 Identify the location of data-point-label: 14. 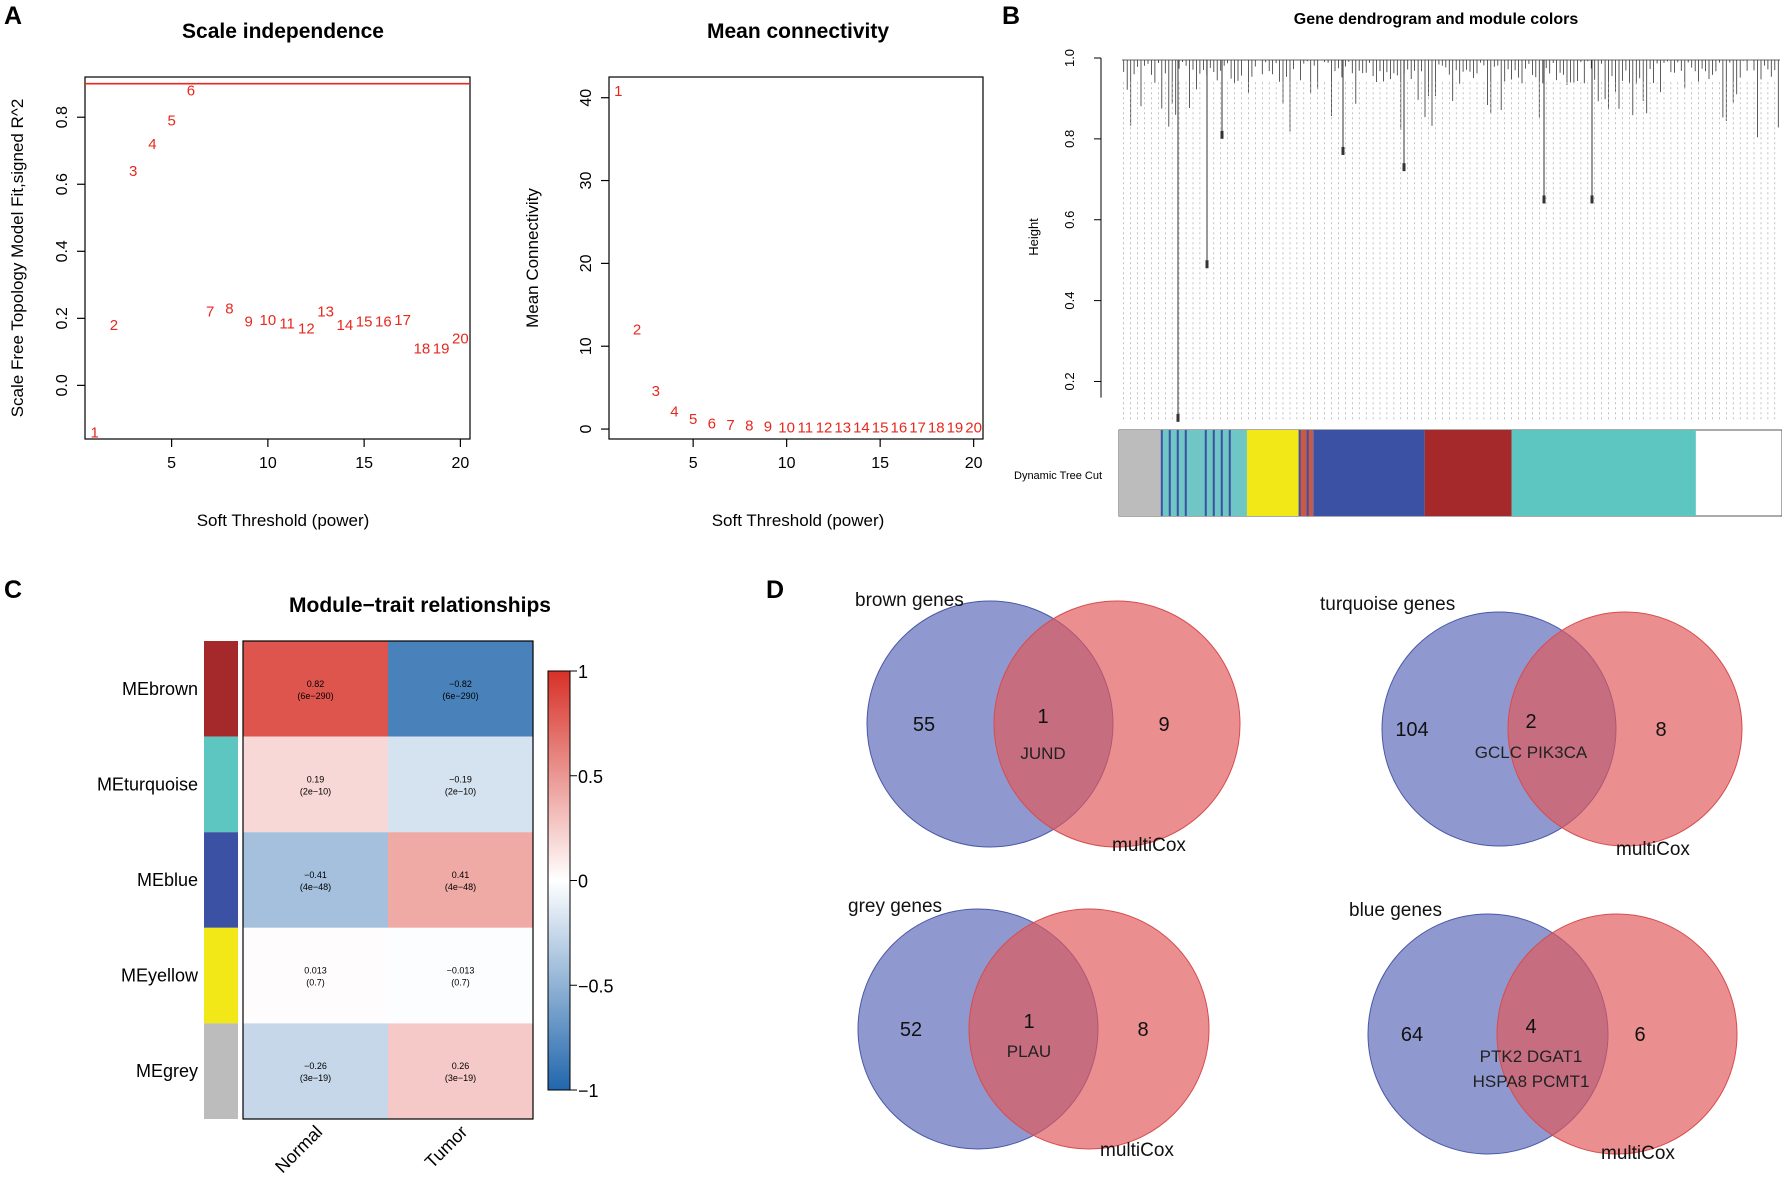
(345, 325).